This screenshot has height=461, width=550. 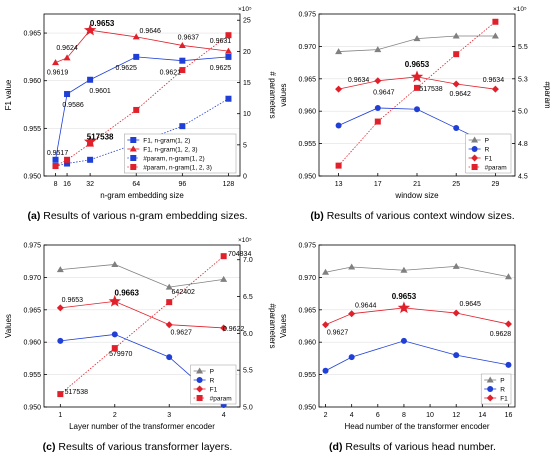 I want to click on y2-tick-label: 4.8, so click(x=523, y=144).